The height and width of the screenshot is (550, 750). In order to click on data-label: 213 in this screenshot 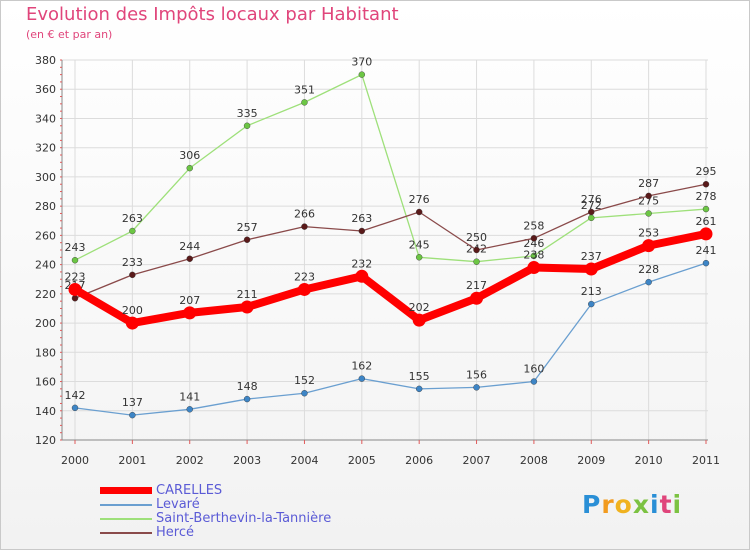, I will do `click(591, 291)`.